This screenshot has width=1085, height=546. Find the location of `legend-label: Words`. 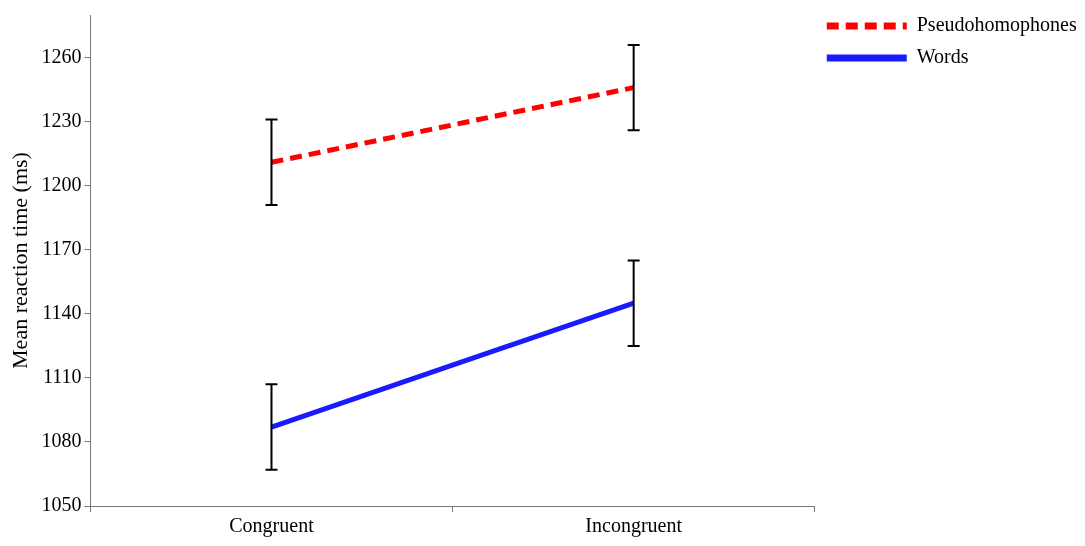

legend-label: Words is located at coordinates (942, 56).